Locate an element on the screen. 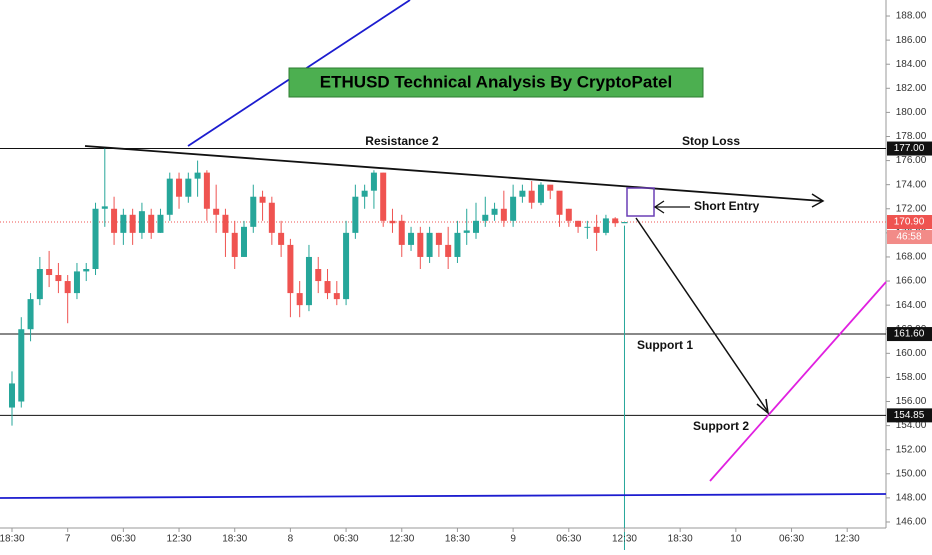 The width and height of the screenshot is (932, 555). y-tick-label: 156.00 is located at coordinates (911, 401).